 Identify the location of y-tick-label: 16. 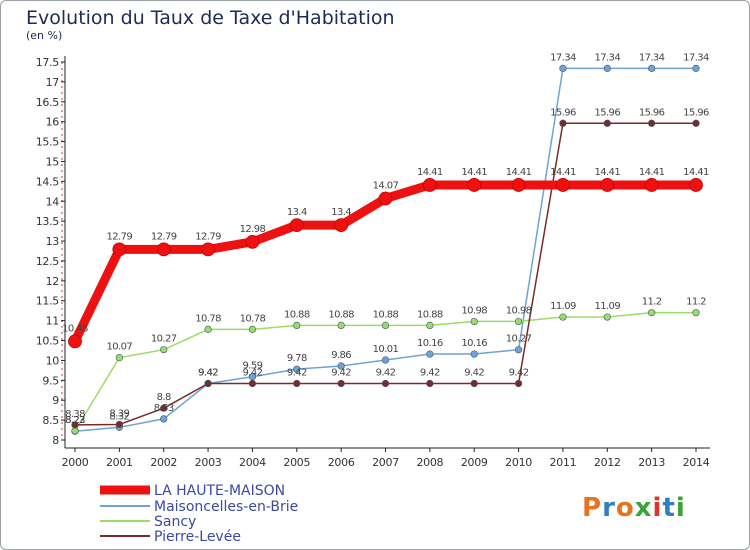
(53, 122).